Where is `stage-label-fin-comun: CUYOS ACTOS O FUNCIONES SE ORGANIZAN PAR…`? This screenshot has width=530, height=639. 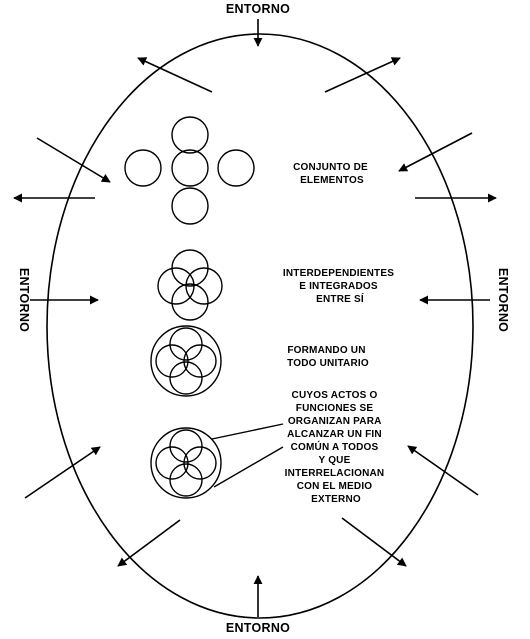 stage-label-fin-comun: CUYOS ACTOS O FUNCIONES SE ORGANIZAN PAR… is located at coordinates (336, 447).